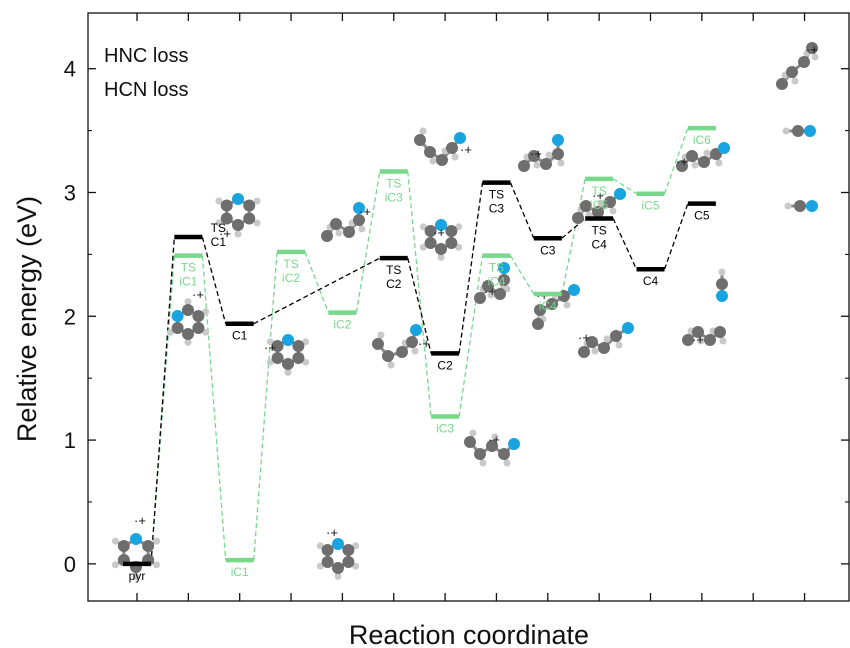 Image resolution: width=850 pixels, height=648 pixels. I want to click on molecule-c4-fragment: ·+, so click(704, 336).